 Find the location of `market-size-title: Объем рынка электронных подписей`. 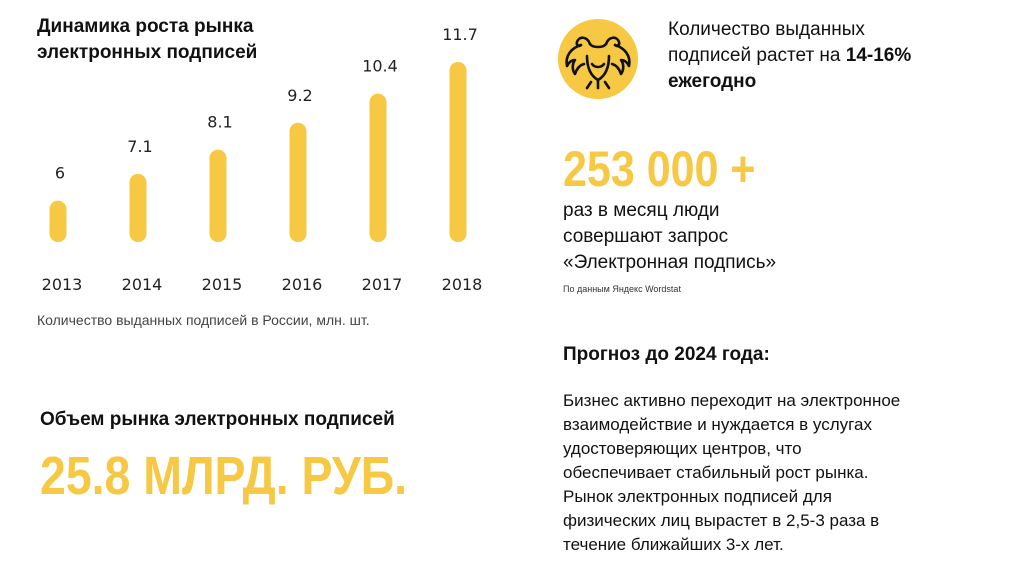

market-size-title: Объем рынка электронных подписей is located at coordinates (217, 419).